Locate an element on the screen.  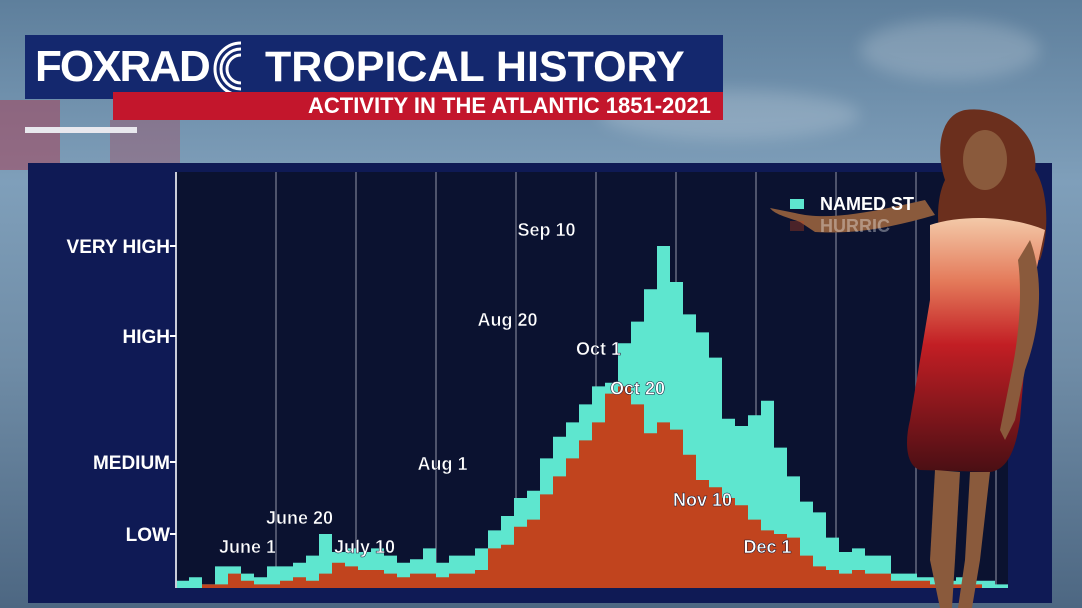
legend-item: NAMED ST is located at coordinates (852, 204).